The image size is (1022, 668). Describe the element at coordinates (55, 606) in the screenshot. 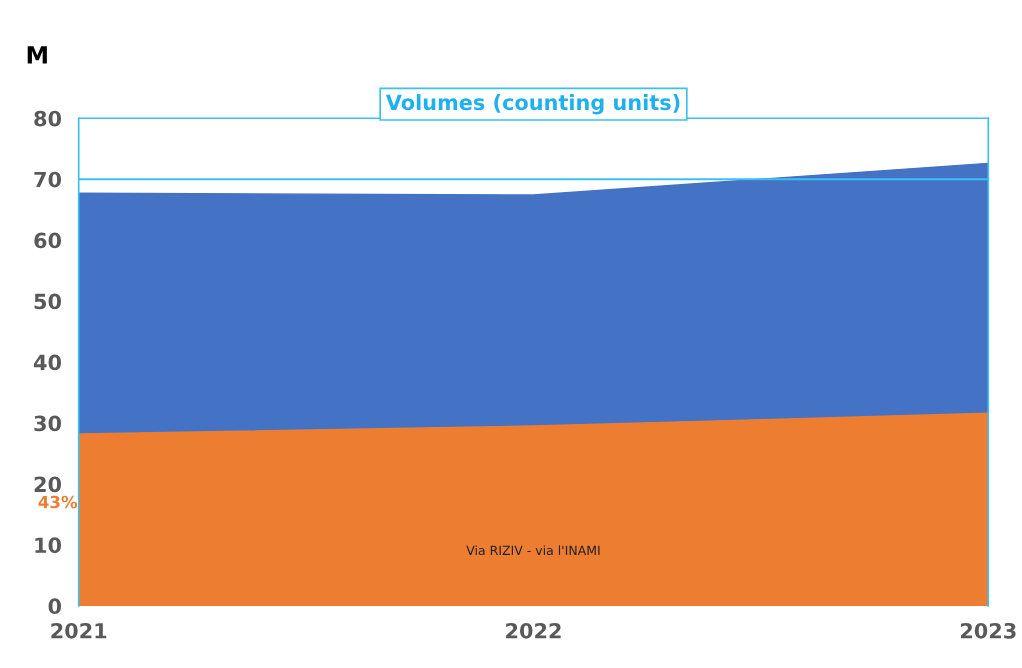

I see `y-tick-label: 0` at that location.